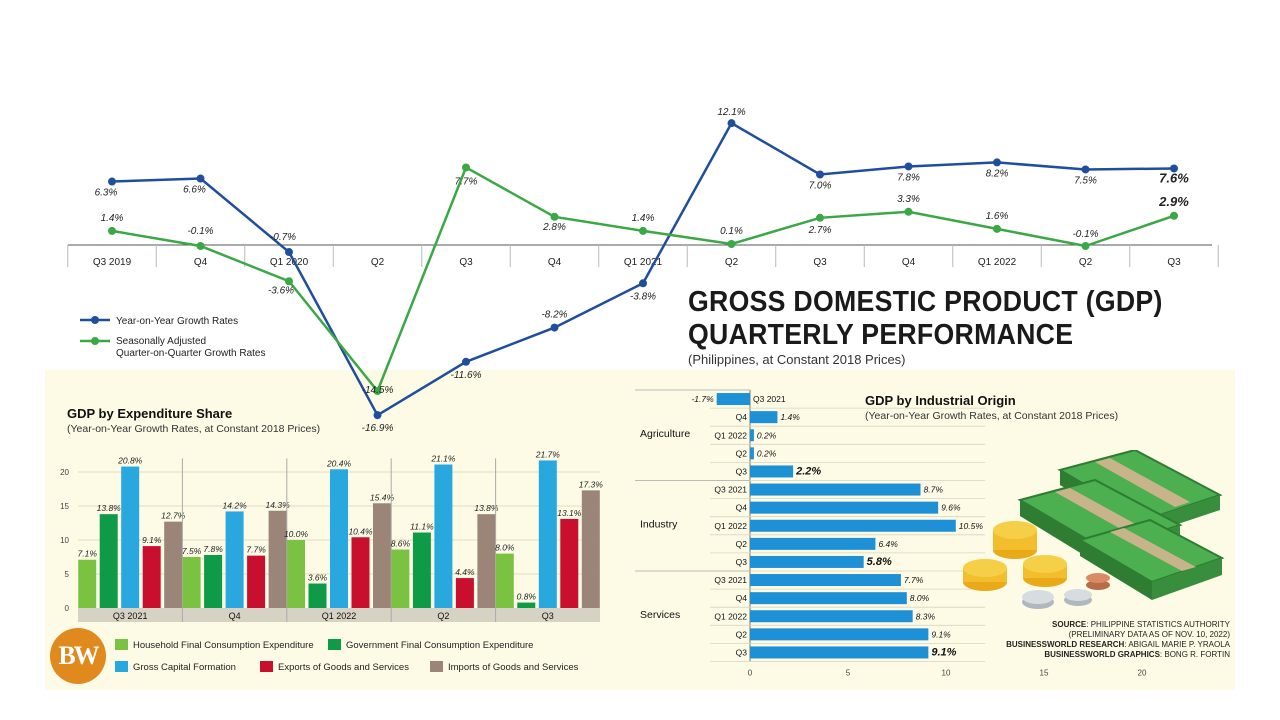 The width and height of the screenshot is (1280, 720). What do you see at coordinates (466, 181) in the screenshot?
I see `qoq-data-label: 7.7%` at bounding box center [466, 181].